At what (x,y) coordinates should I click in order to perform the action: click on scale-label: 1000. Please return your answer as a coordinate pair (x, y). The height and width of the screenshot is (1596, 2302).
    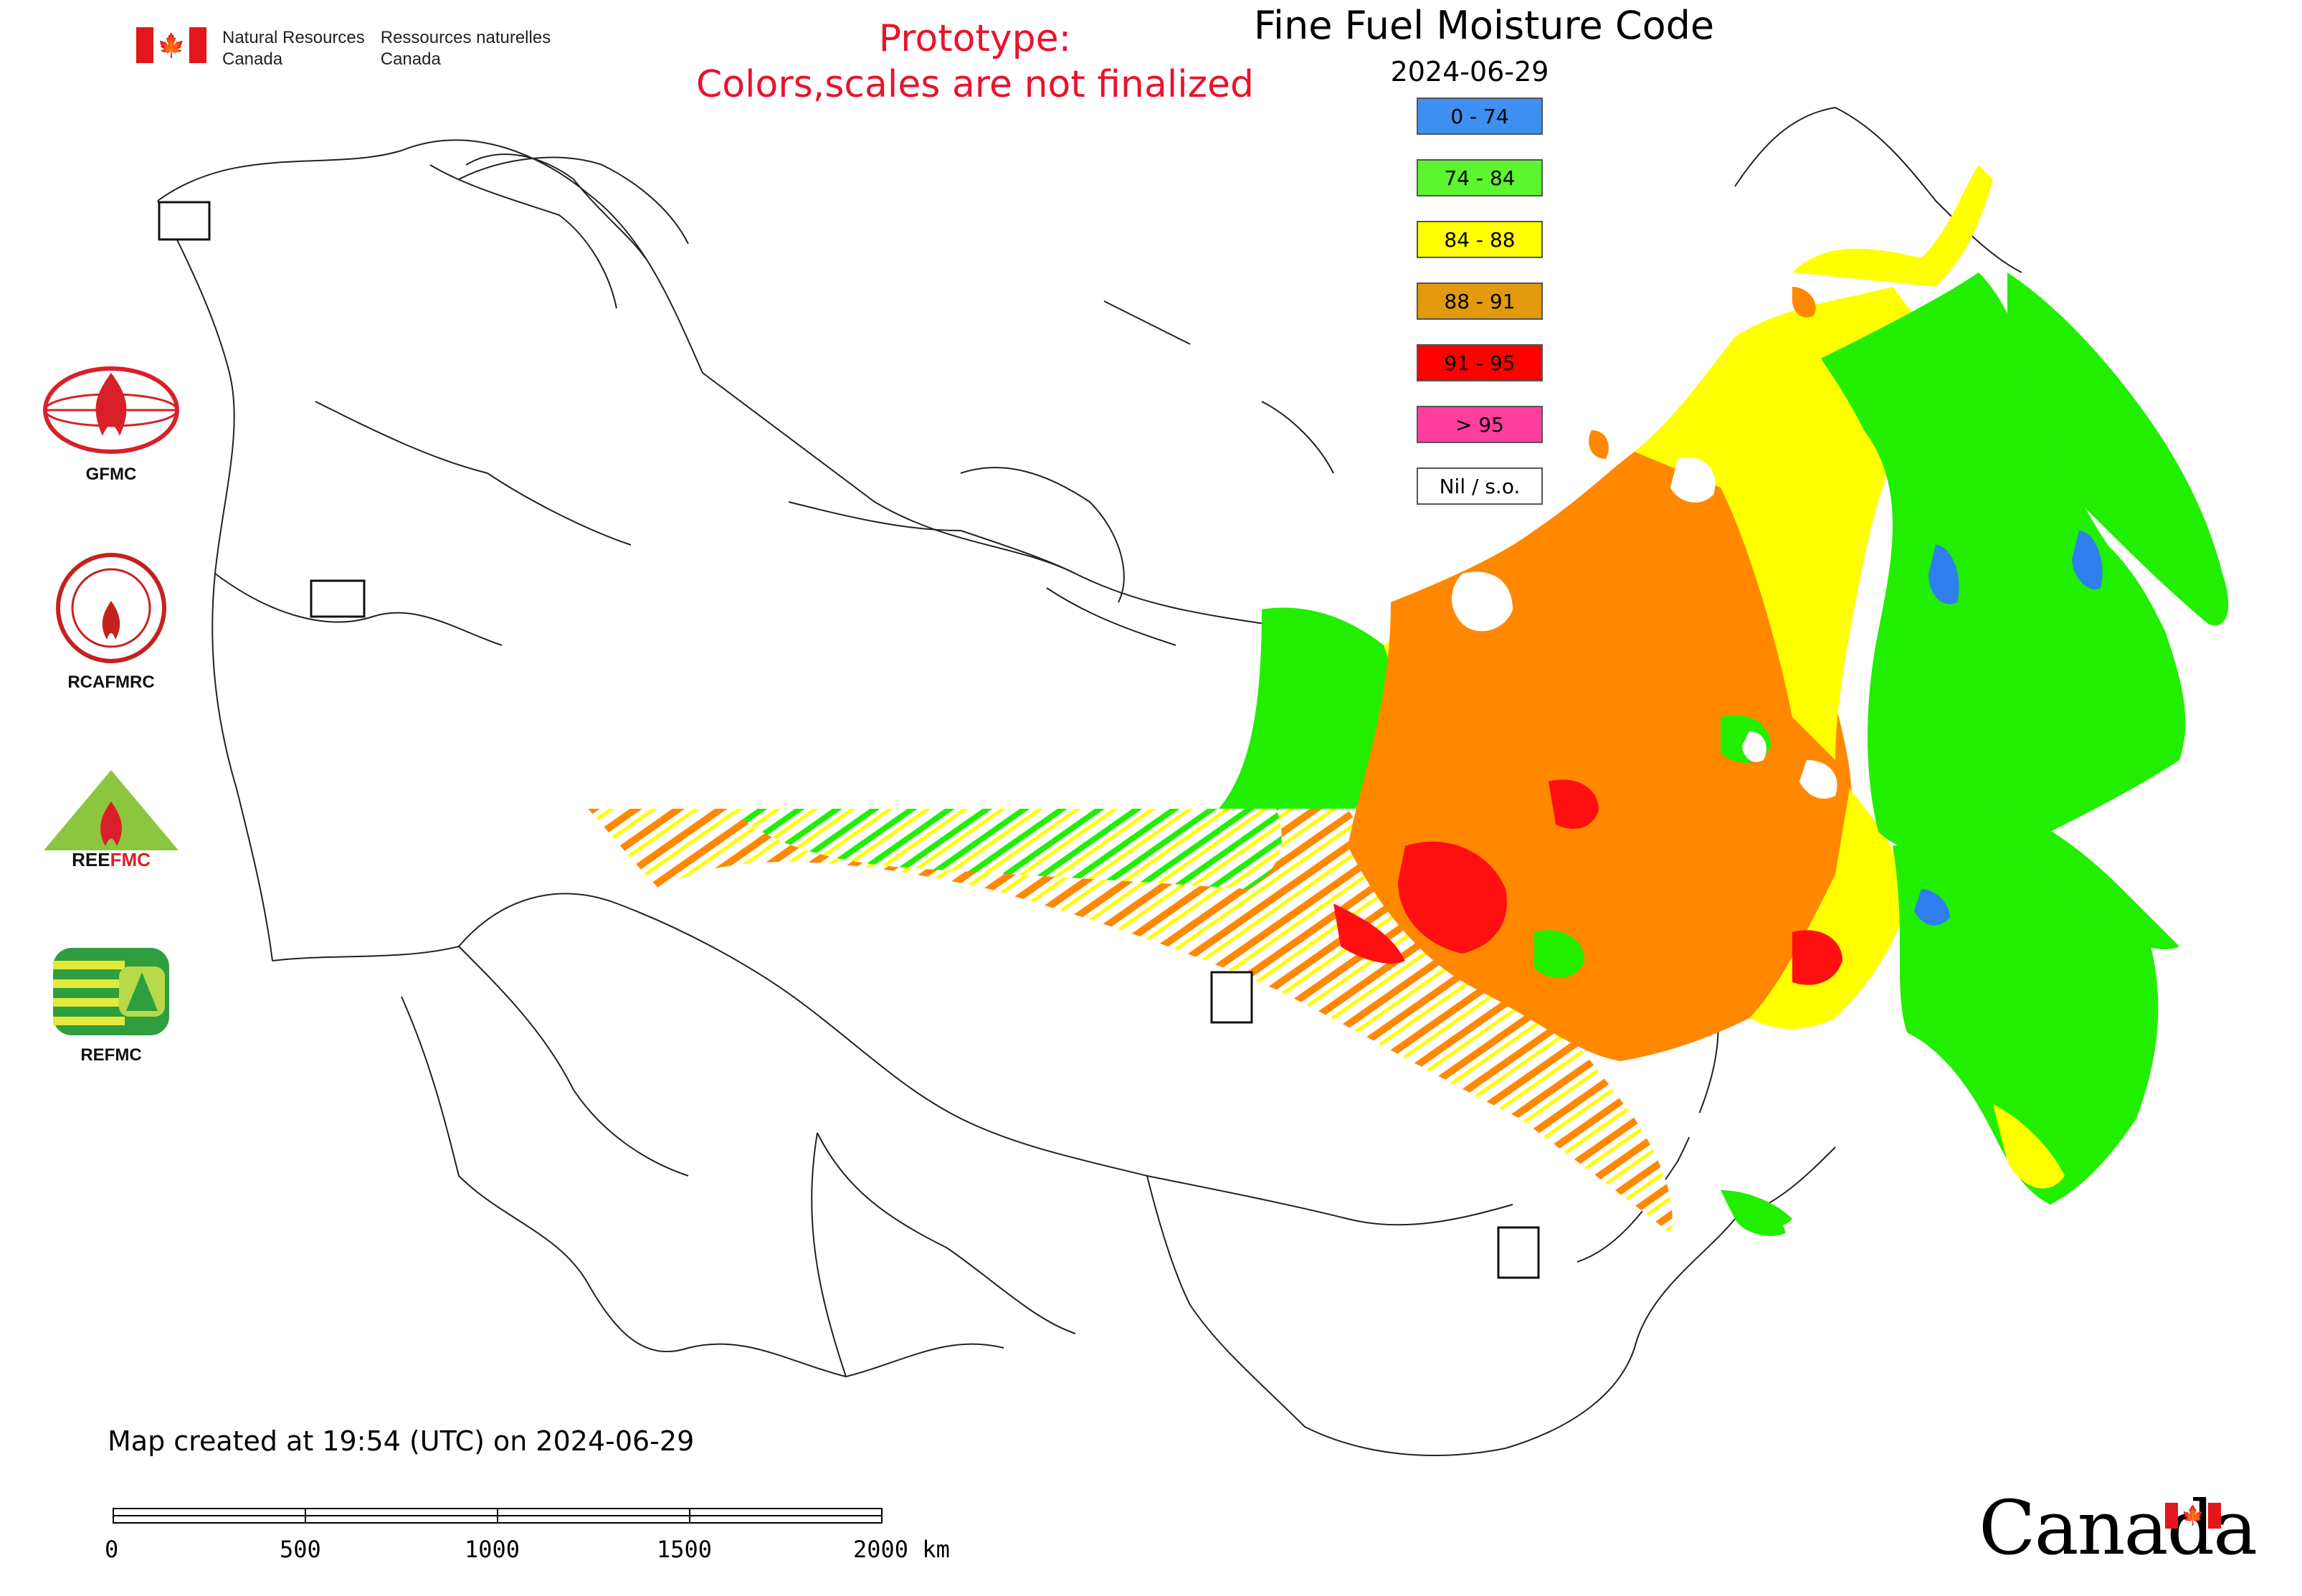
    Looking at the image, I should click on (493, 1549).